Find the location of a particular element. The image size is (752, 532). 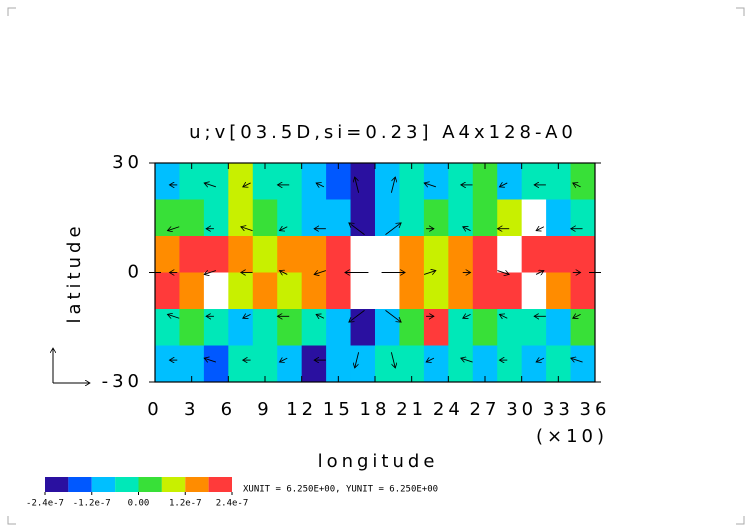

y-axis-label: latitude is located at coordinates (74, 272).